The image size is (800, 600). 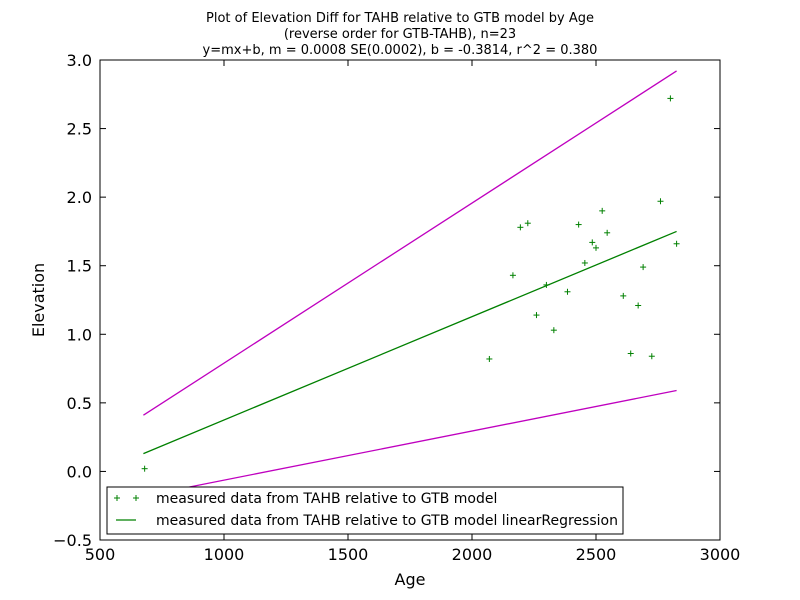 What do you see at coordinates (79, 471) in the screenshot?
I see `y-tick-label: 0.0` at bounding box center [79, 471].